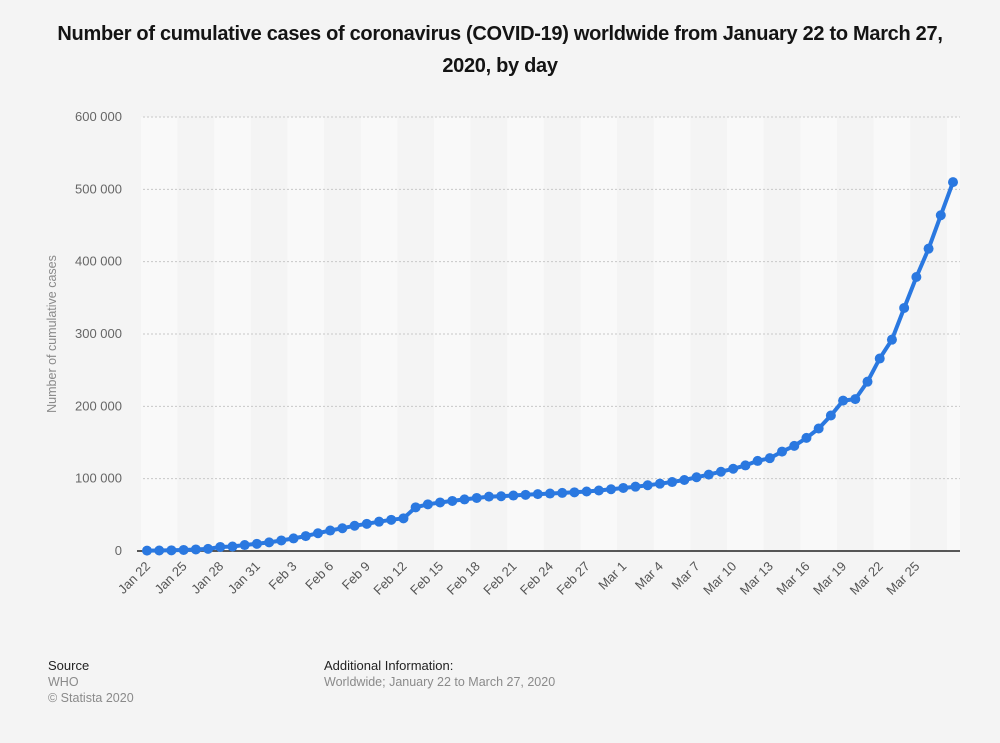 This screenshot has height=743, width=1000. What do you see at coordinates (91, 682) in the screenshot?
I see `source-block: Source WHO © Statista 2020` at bounding box center [91, 682].